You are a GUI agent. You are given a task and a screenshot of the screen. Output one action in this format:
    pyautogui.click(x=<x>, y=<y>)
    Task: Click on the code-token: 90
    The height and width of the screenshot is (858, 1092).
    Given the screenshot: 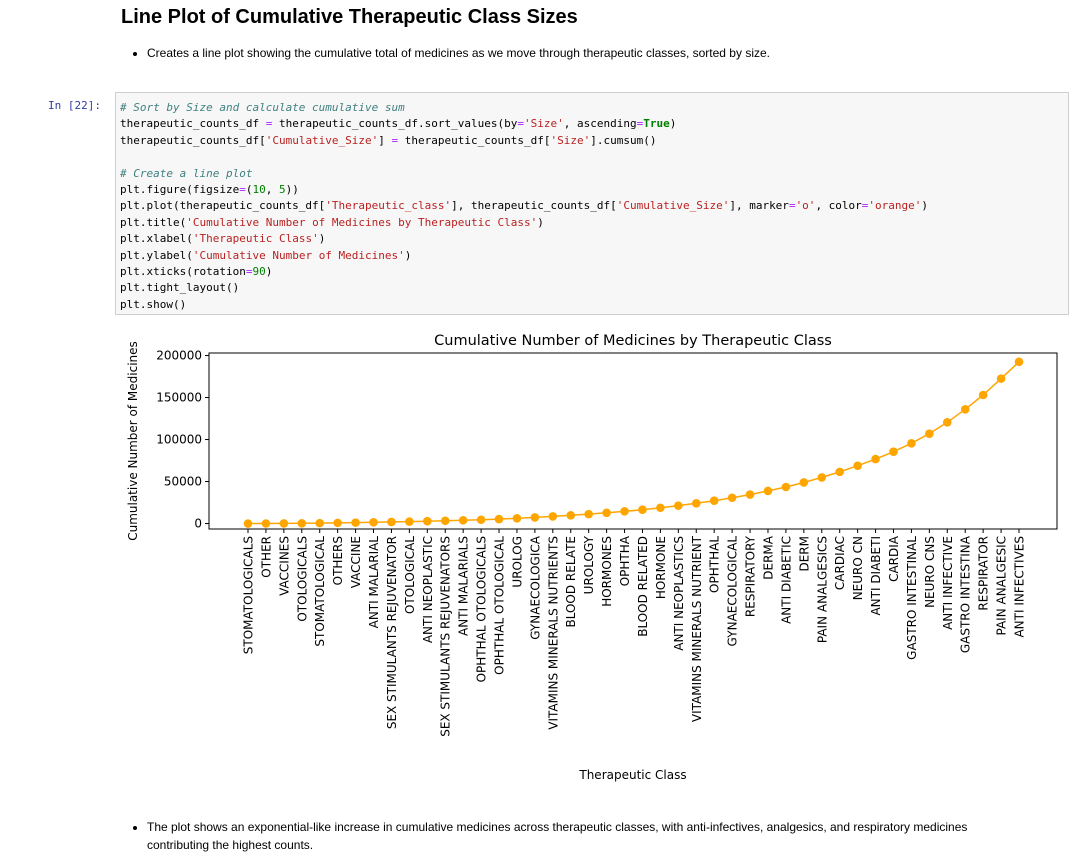 What is the action you would take?
    pyautogui.click(x=259, y=272)
    